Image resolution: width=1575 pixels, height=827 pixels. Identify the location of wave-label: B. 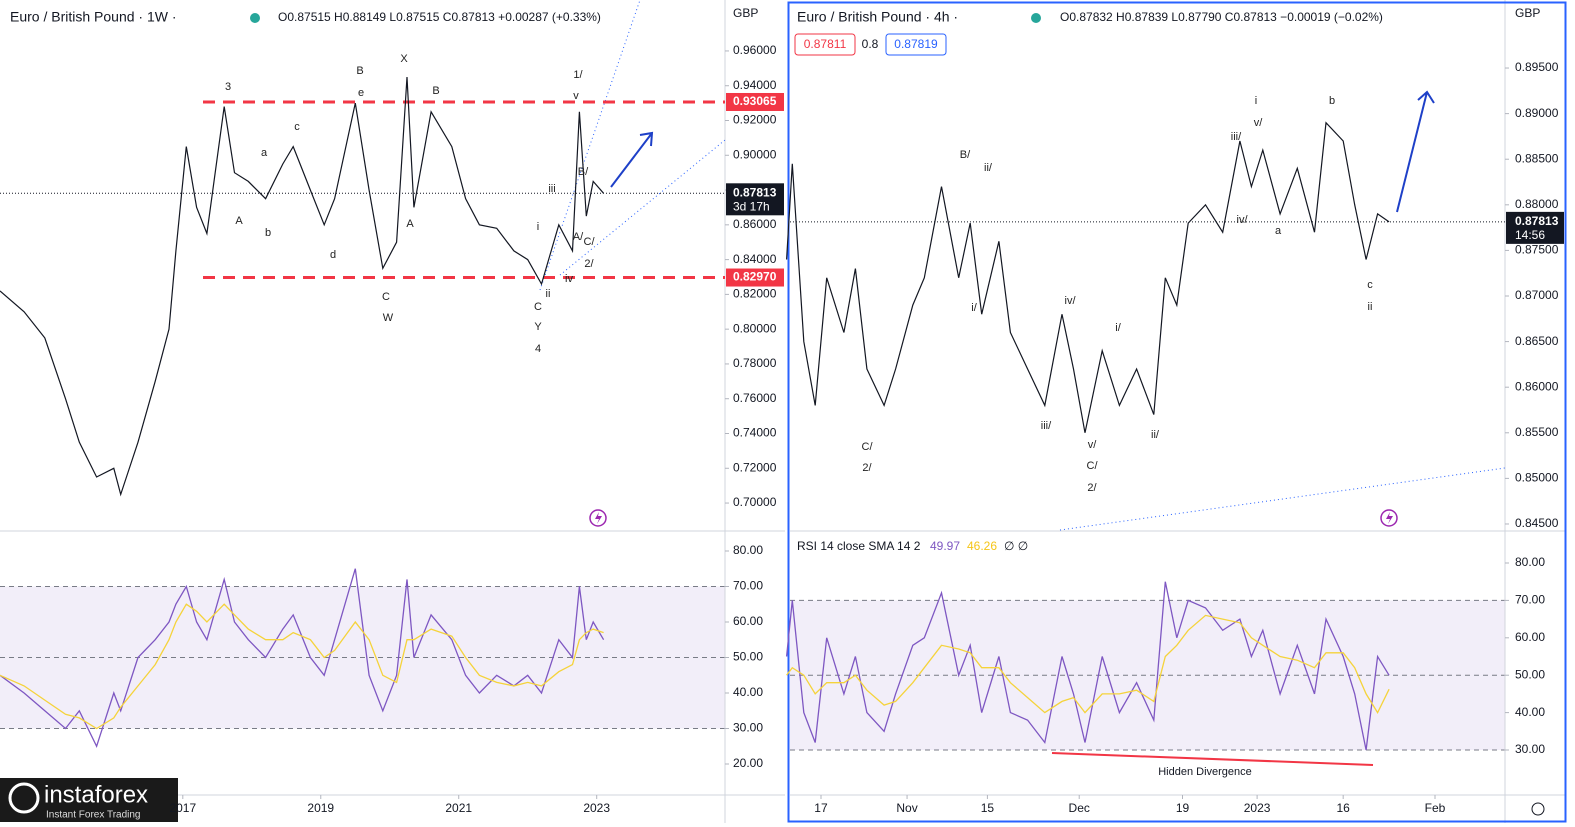
(435, 91).